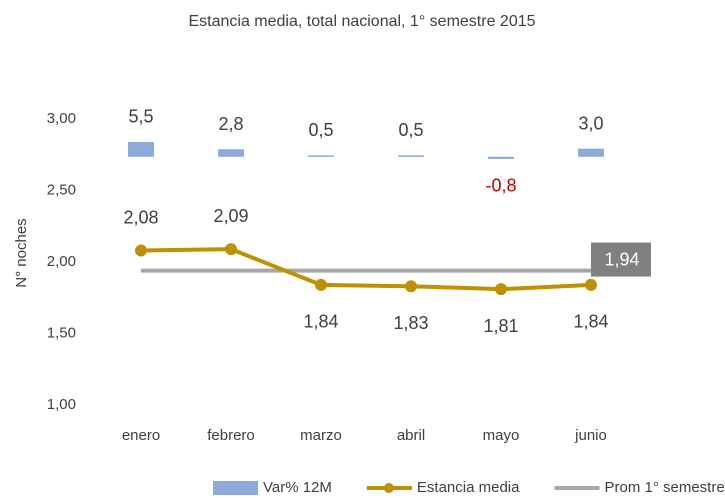 Image resolution: width=725 pixels, height=498 pixels. I want to click on line-value-label: 1,81, so click(500, 326).